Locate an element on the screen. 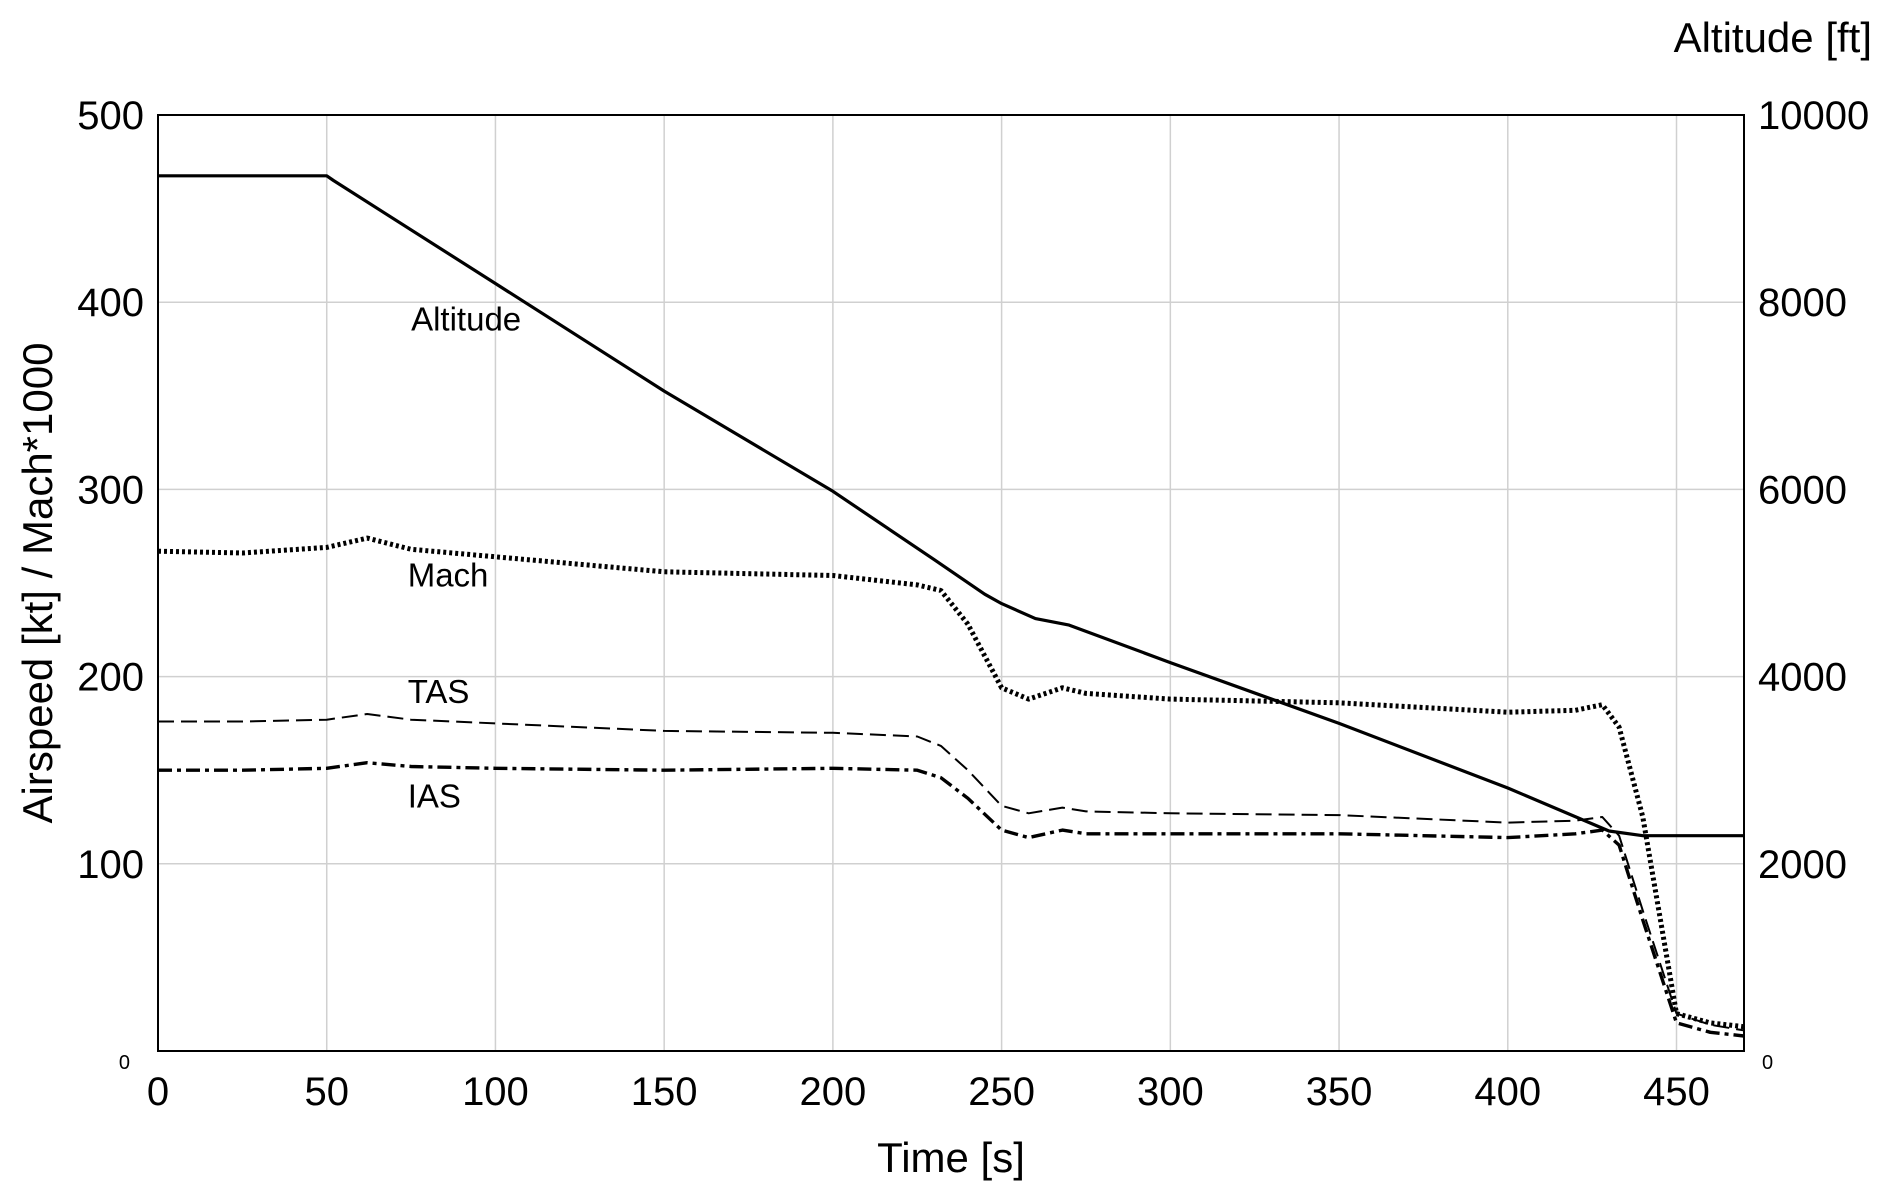  y2-tick-label-0: 0 is located at coordinates (1767, 1063).